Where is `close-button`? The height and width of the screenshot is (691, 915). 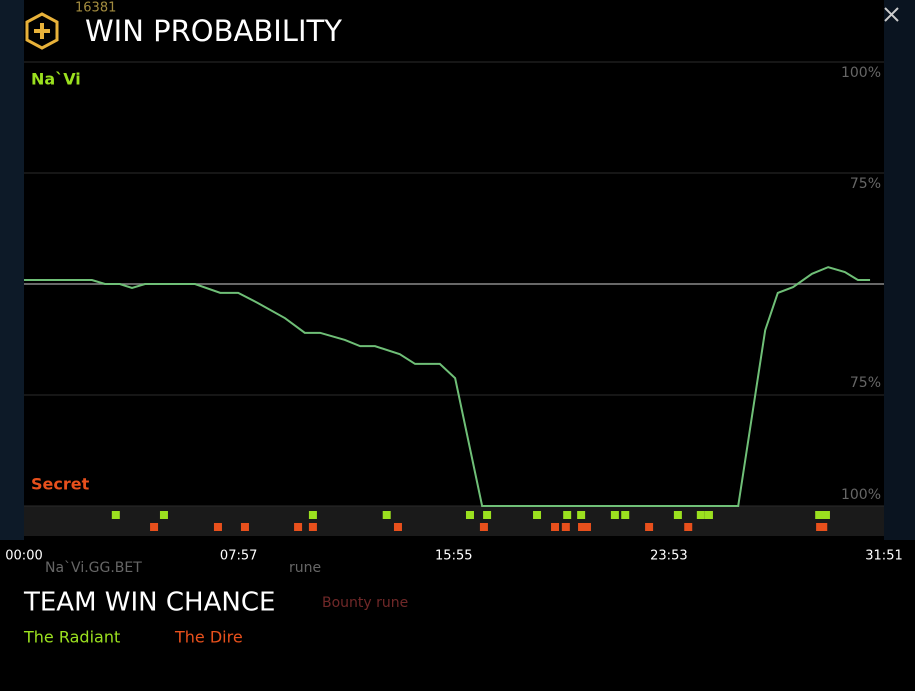 close-button is located at coordinates (891, 14).